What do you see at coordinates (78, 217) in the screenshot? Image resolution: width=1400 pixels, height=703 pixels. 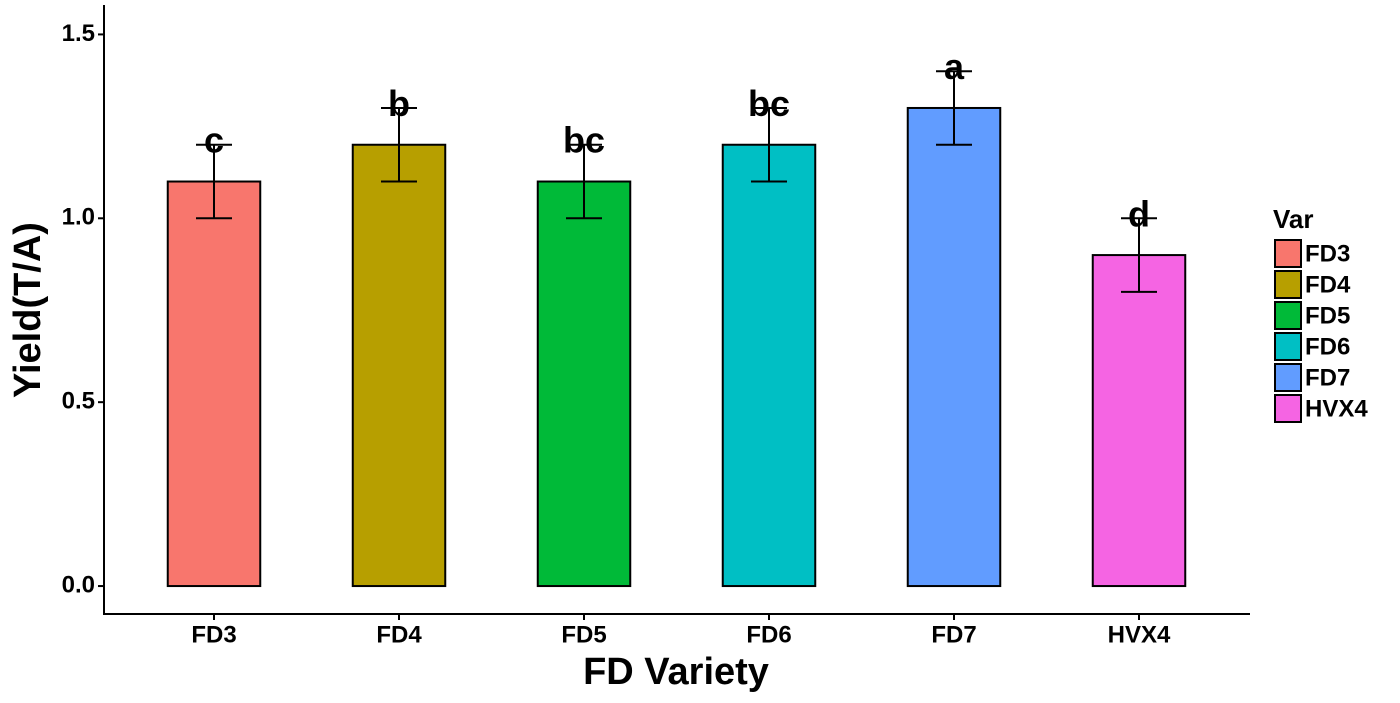 I see `y-tick-label: 1.0` at bounding box center [78, 217].